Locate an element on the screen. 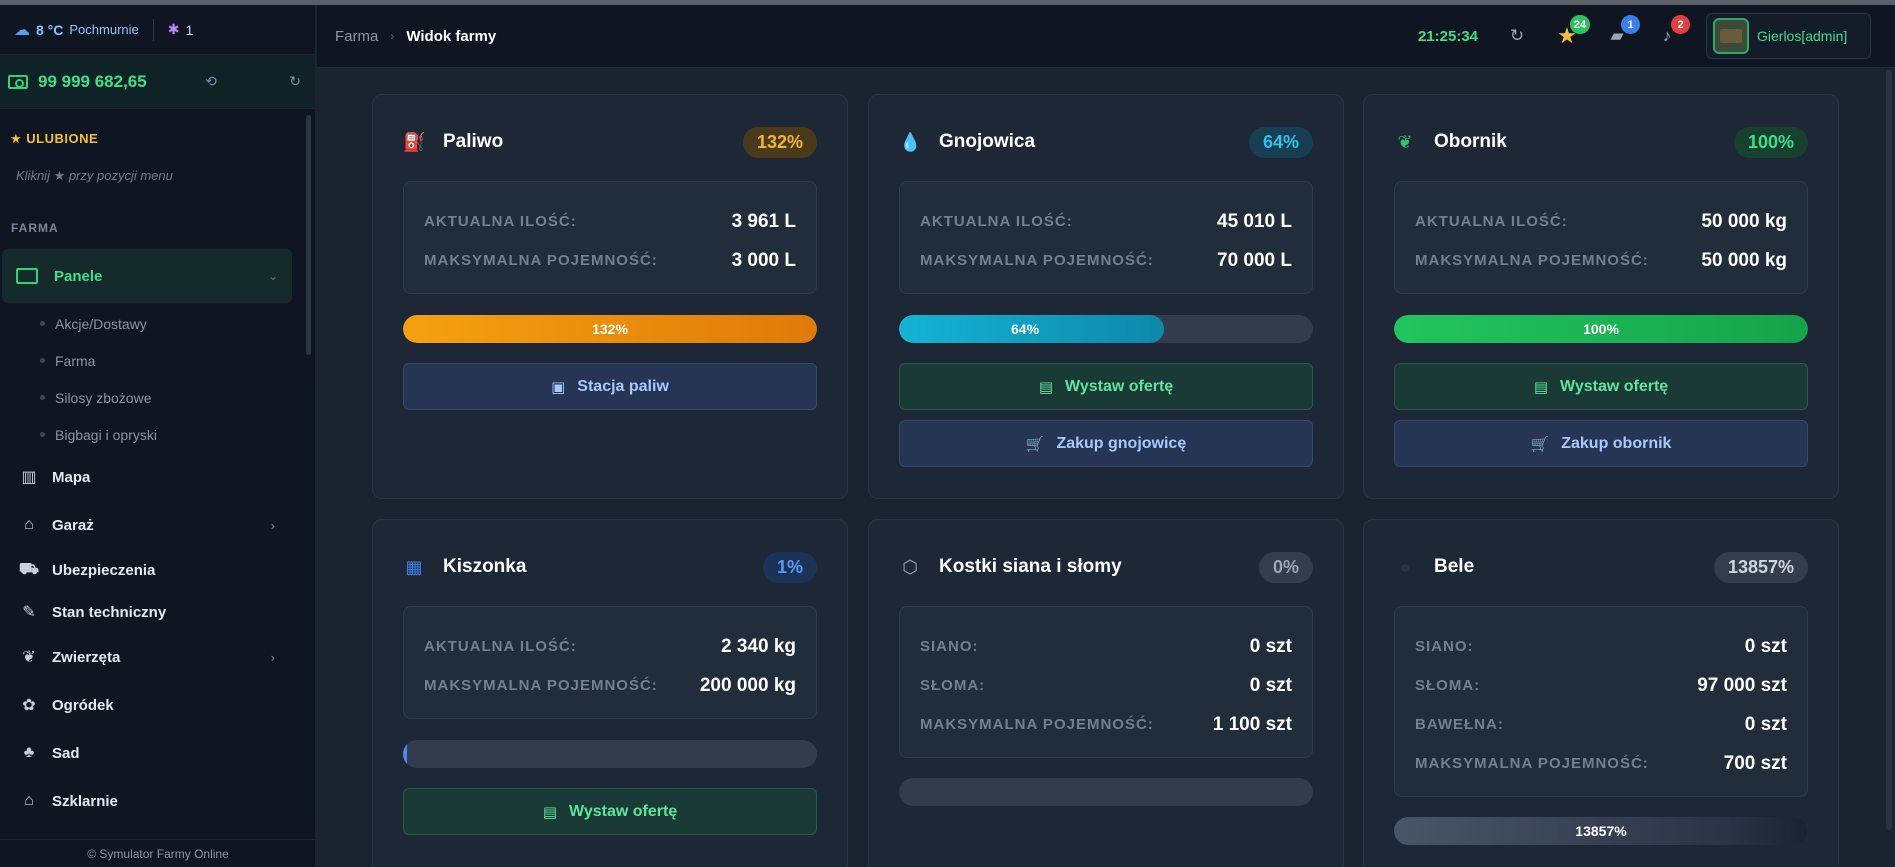  buy-slurry-button: 🛒 Zakup gnojowicę is located at coordinates (1106, 443).